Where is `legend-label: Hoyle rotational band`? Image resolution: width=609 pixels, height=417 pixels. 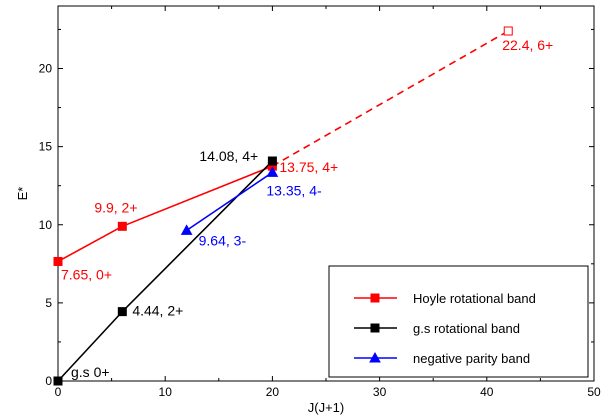
legend-label: Hoyle rotational band is located at coordinates (474, 298).